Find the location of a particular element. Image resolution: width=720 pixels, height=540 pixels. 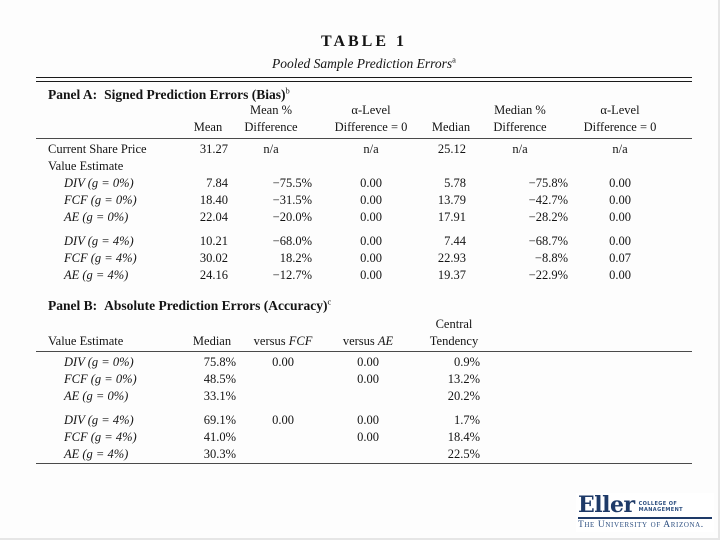

header-cell-central: Central is located at coordinates (454, 324).